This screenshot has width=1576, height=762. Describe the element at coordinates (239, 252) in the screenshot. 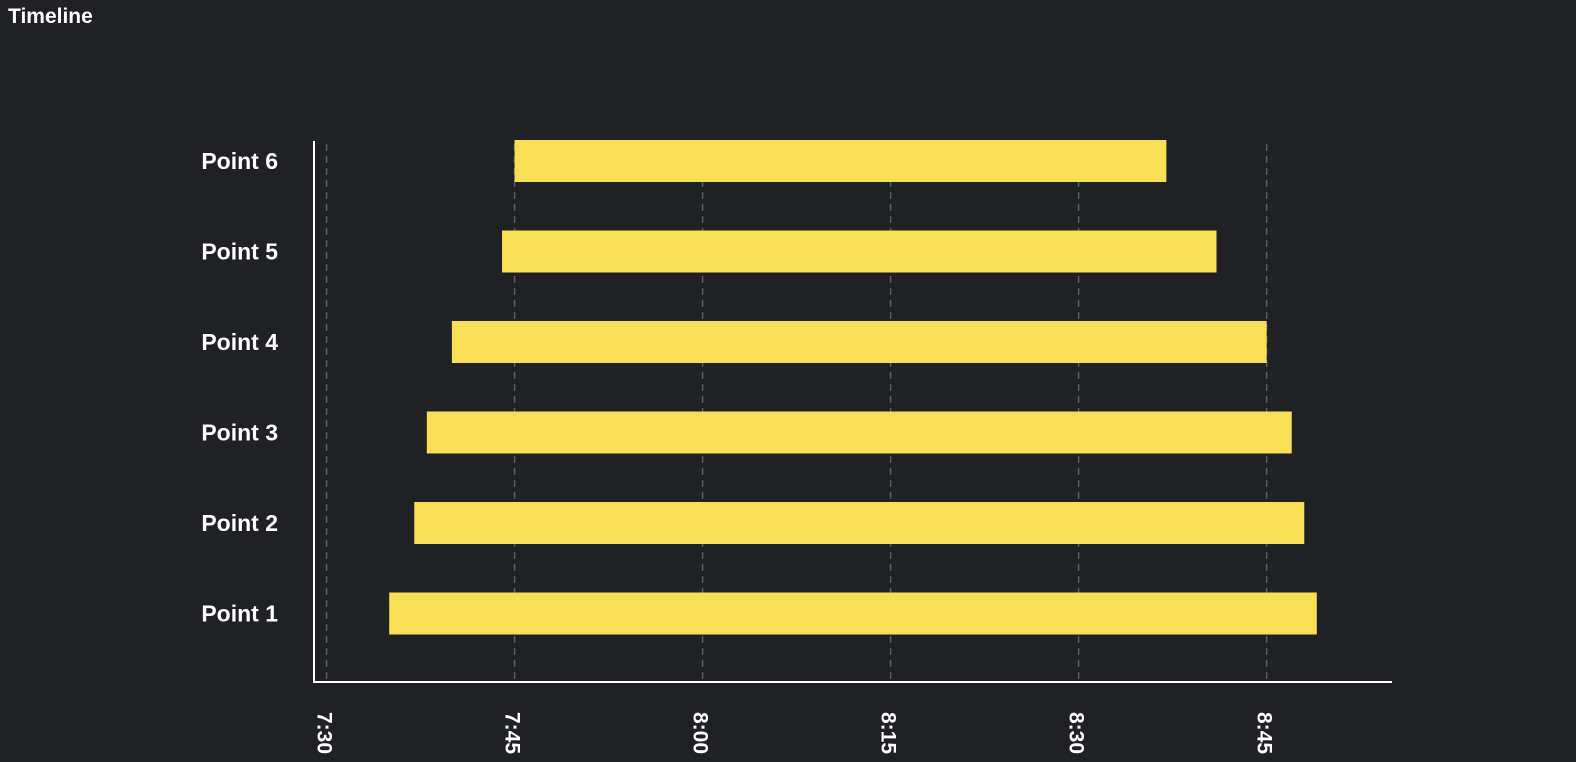

I see `y-category-label: Point 5` at that location.